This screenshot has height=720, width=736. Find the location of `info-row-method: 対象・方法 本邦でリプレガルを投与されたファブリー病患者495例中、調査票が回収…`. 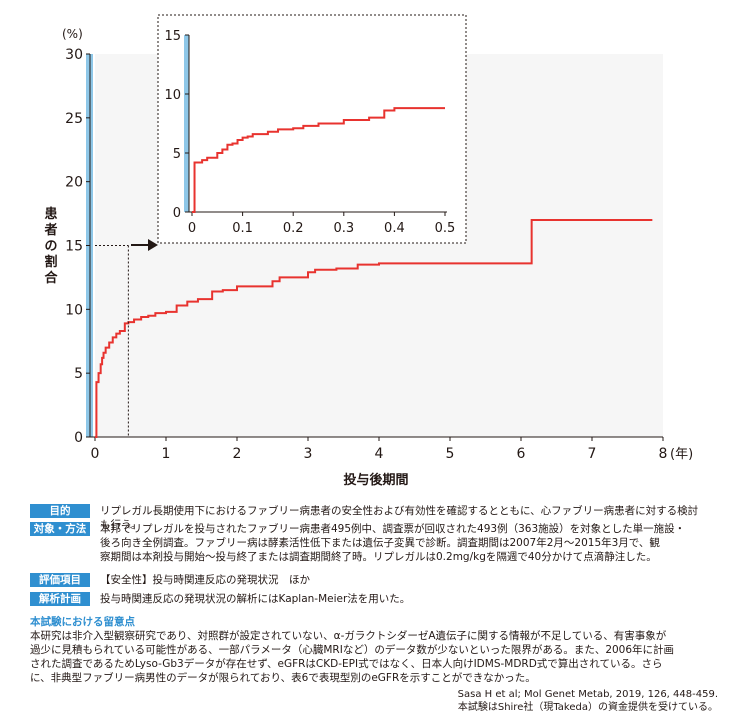

info-row-method: 対象・方法 本邦でリプレガルを投与されたファブリー病患者495例中、調査票が回収… is located at coordinates (365, 543).